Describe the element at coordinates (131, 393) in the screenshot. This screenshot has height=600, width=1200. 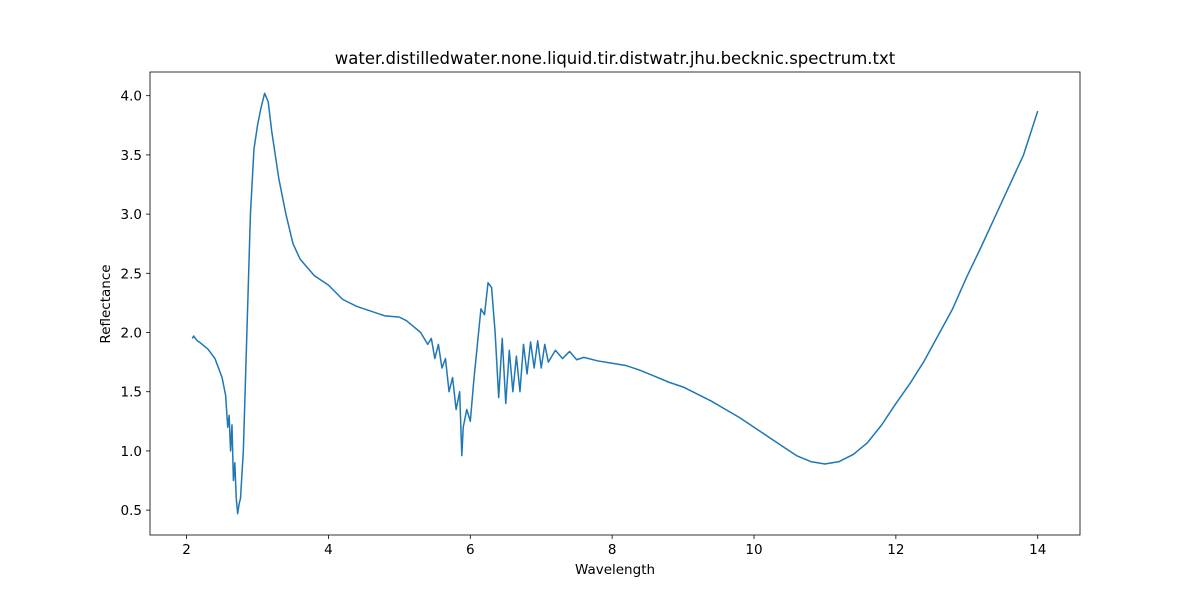
I see `y-tick-label: 1.5` at that location.